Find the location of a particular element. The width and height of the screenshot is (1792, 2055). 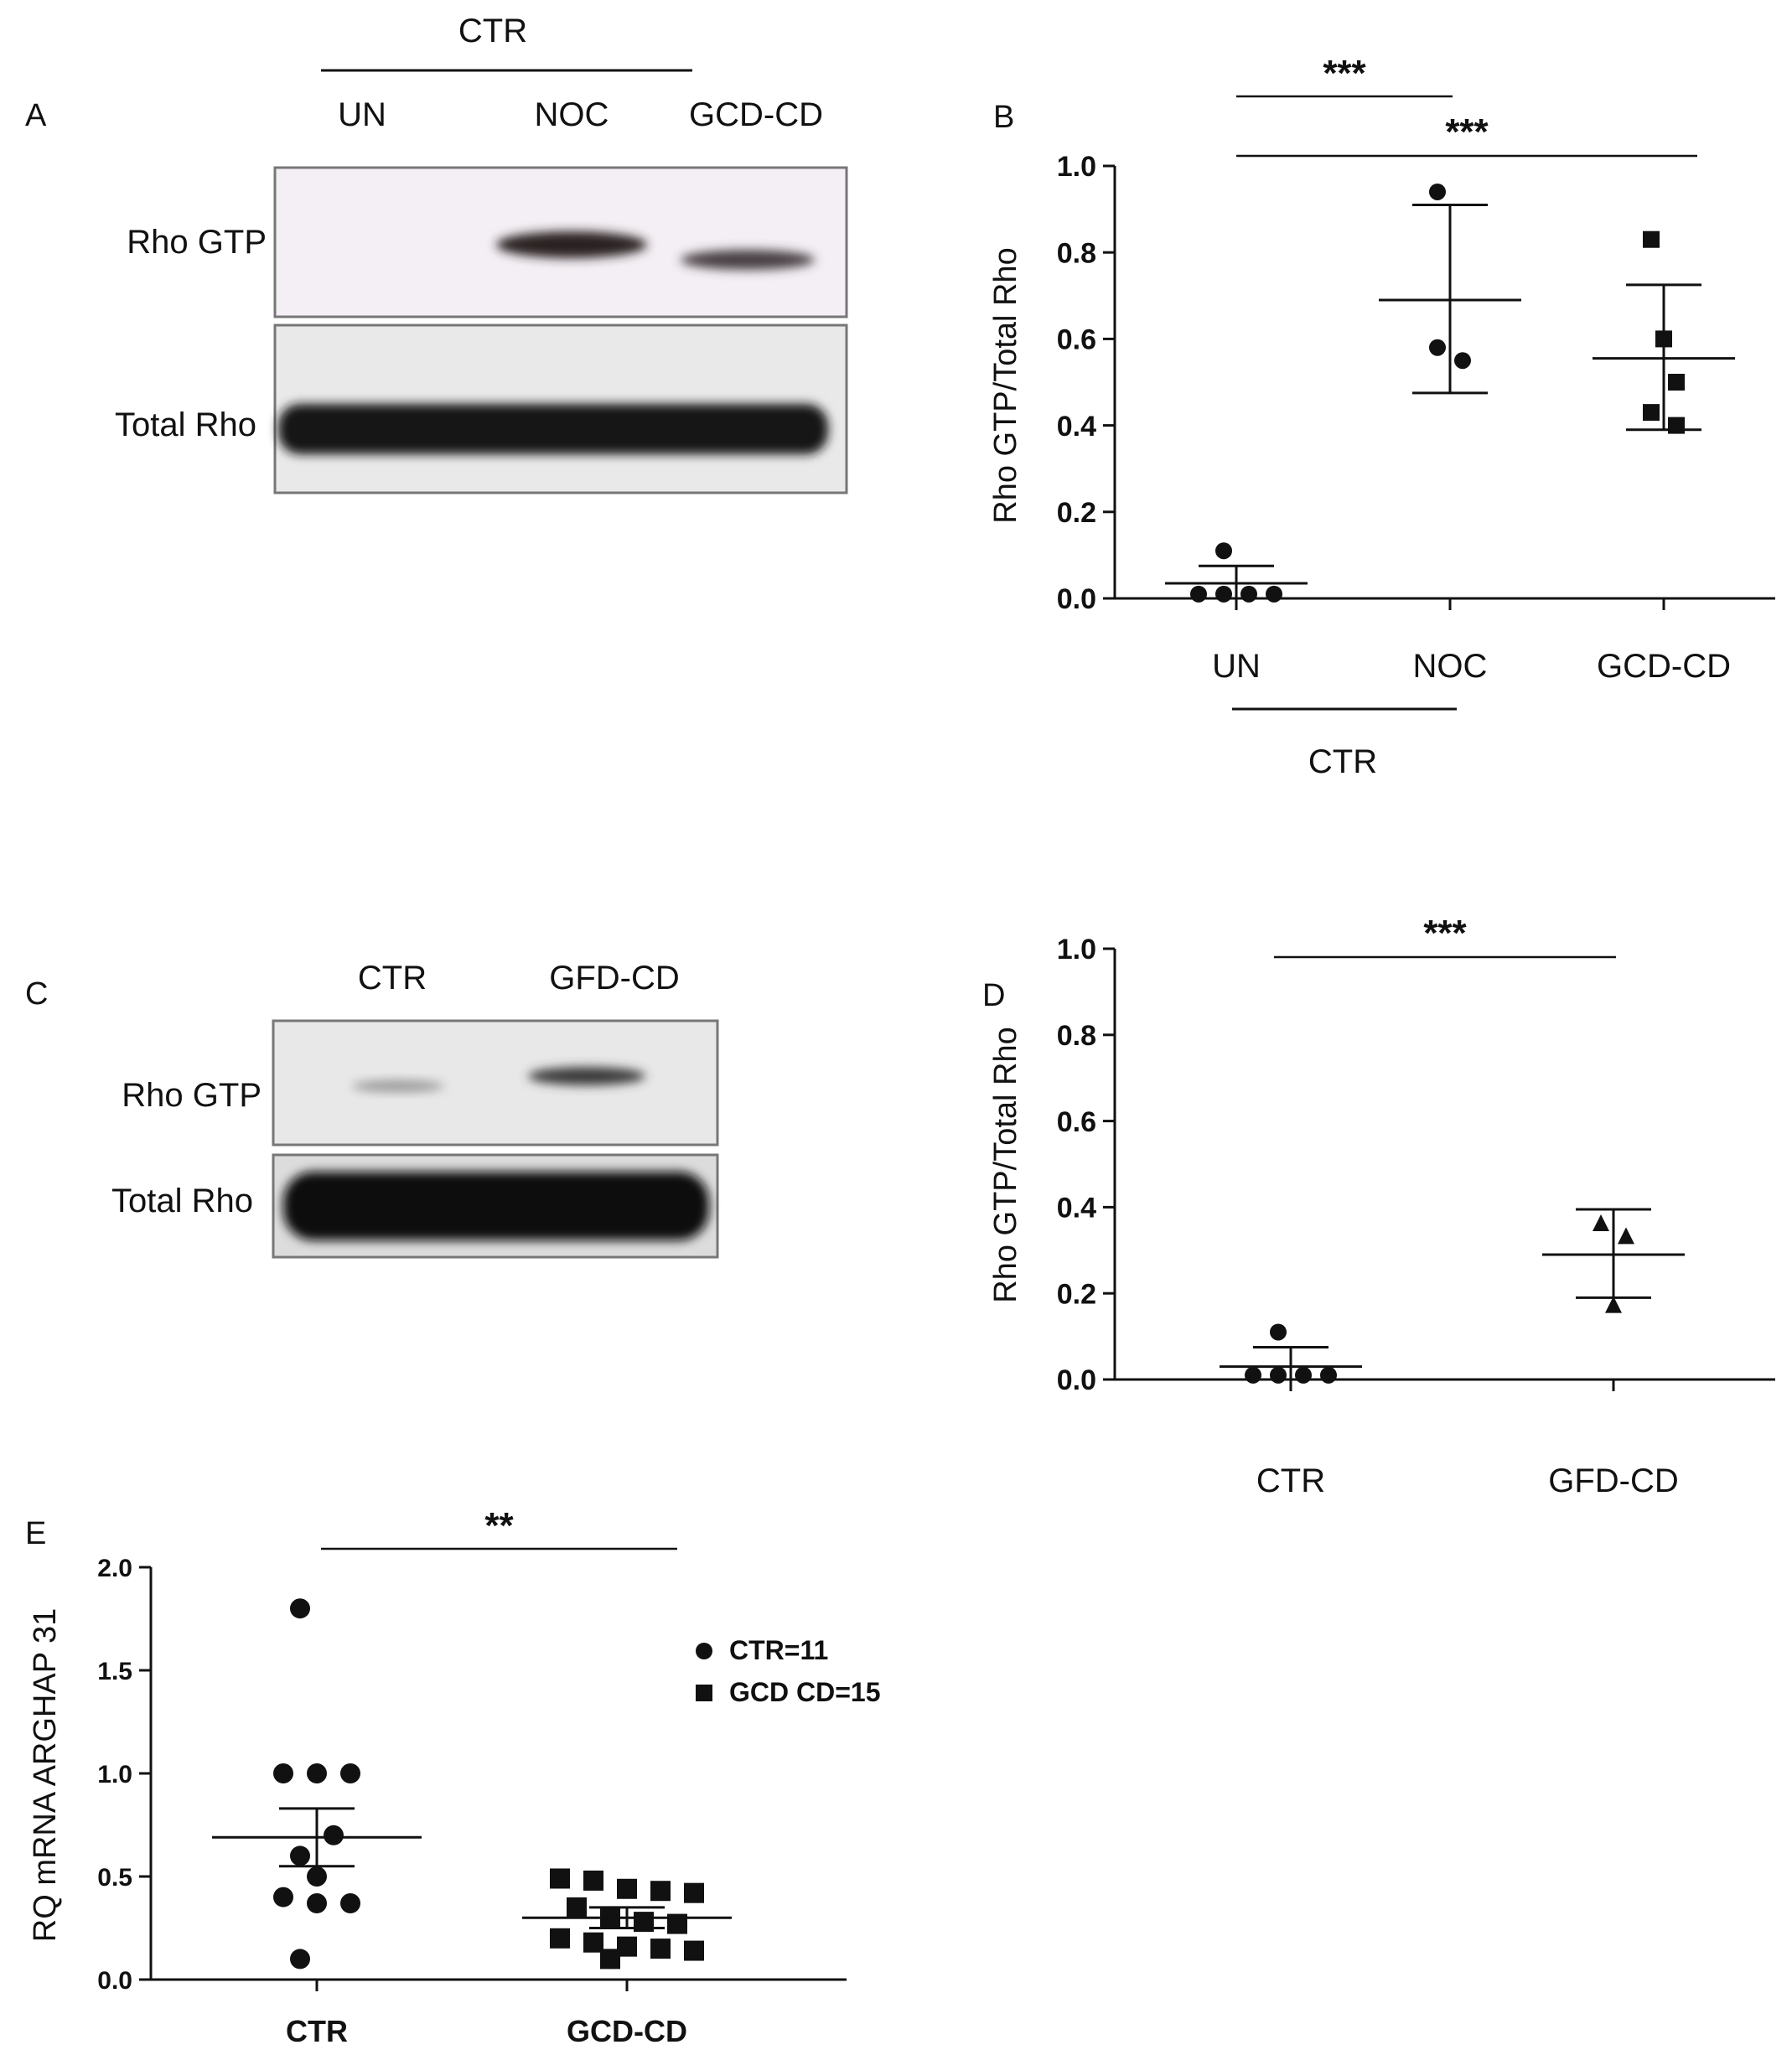

group-un is located at coordinates (1236, 573).